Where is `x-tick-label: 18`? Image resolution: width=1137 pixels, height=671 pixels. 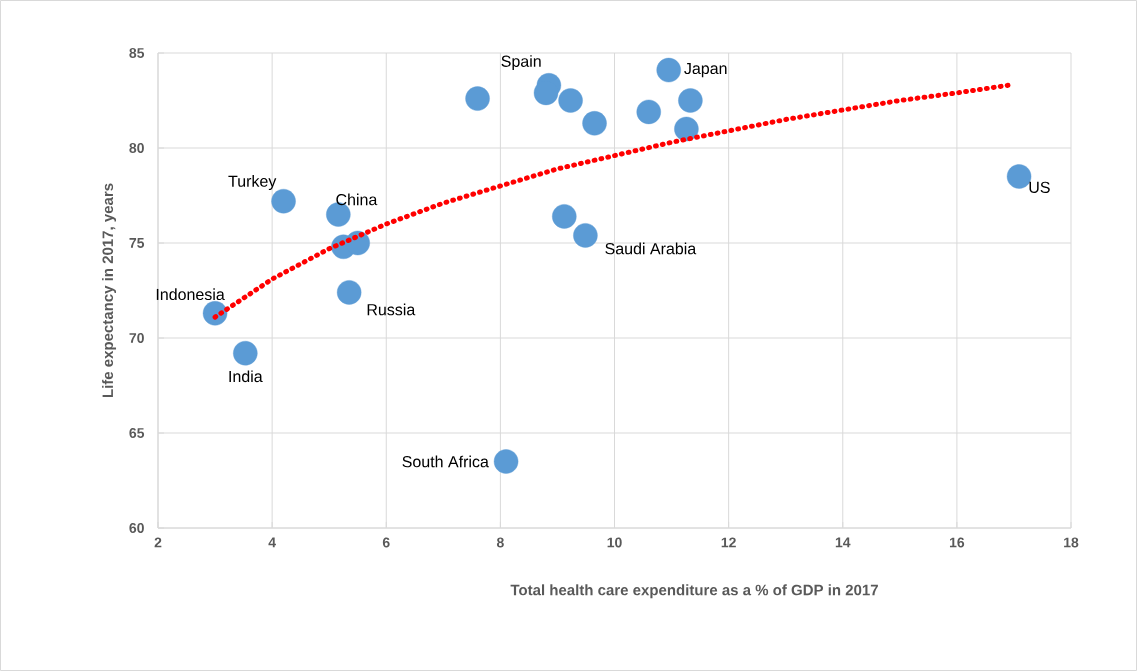 x-tick-label: 18 is located at coordinates (1071, 542).